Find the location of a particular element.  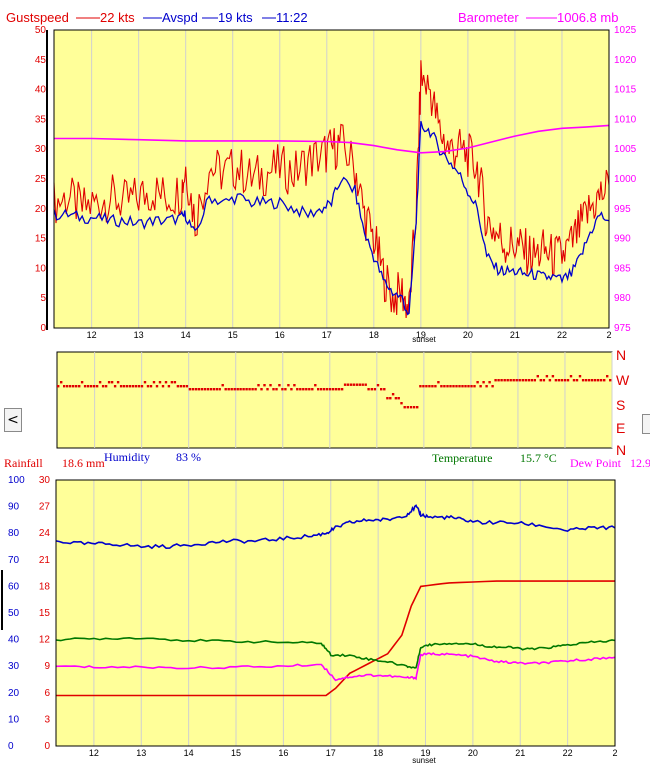

time-value: 11:22 is located at coordinates (292, 17).